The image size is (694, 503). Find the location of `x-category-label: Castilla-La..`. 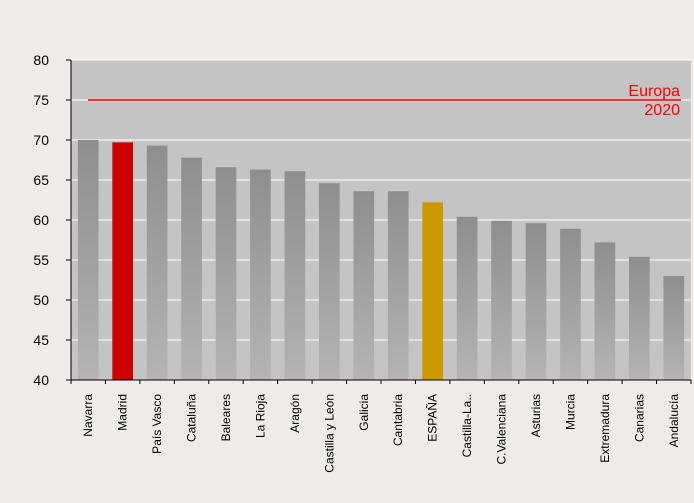

x-category-label: Castilla-La.. is located at coordinates (467, 425).